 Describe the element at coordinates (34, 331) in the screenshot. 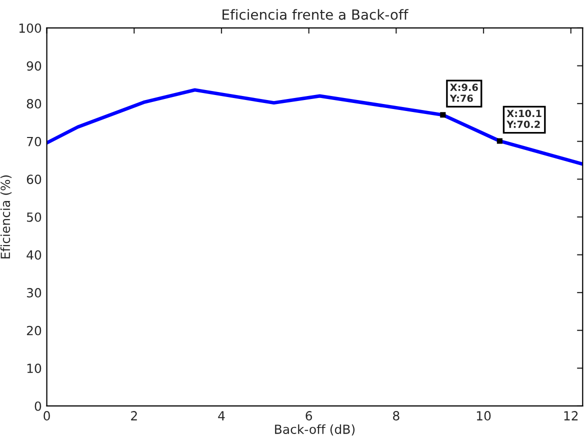

I see `y-tick-label: 20` at that location.